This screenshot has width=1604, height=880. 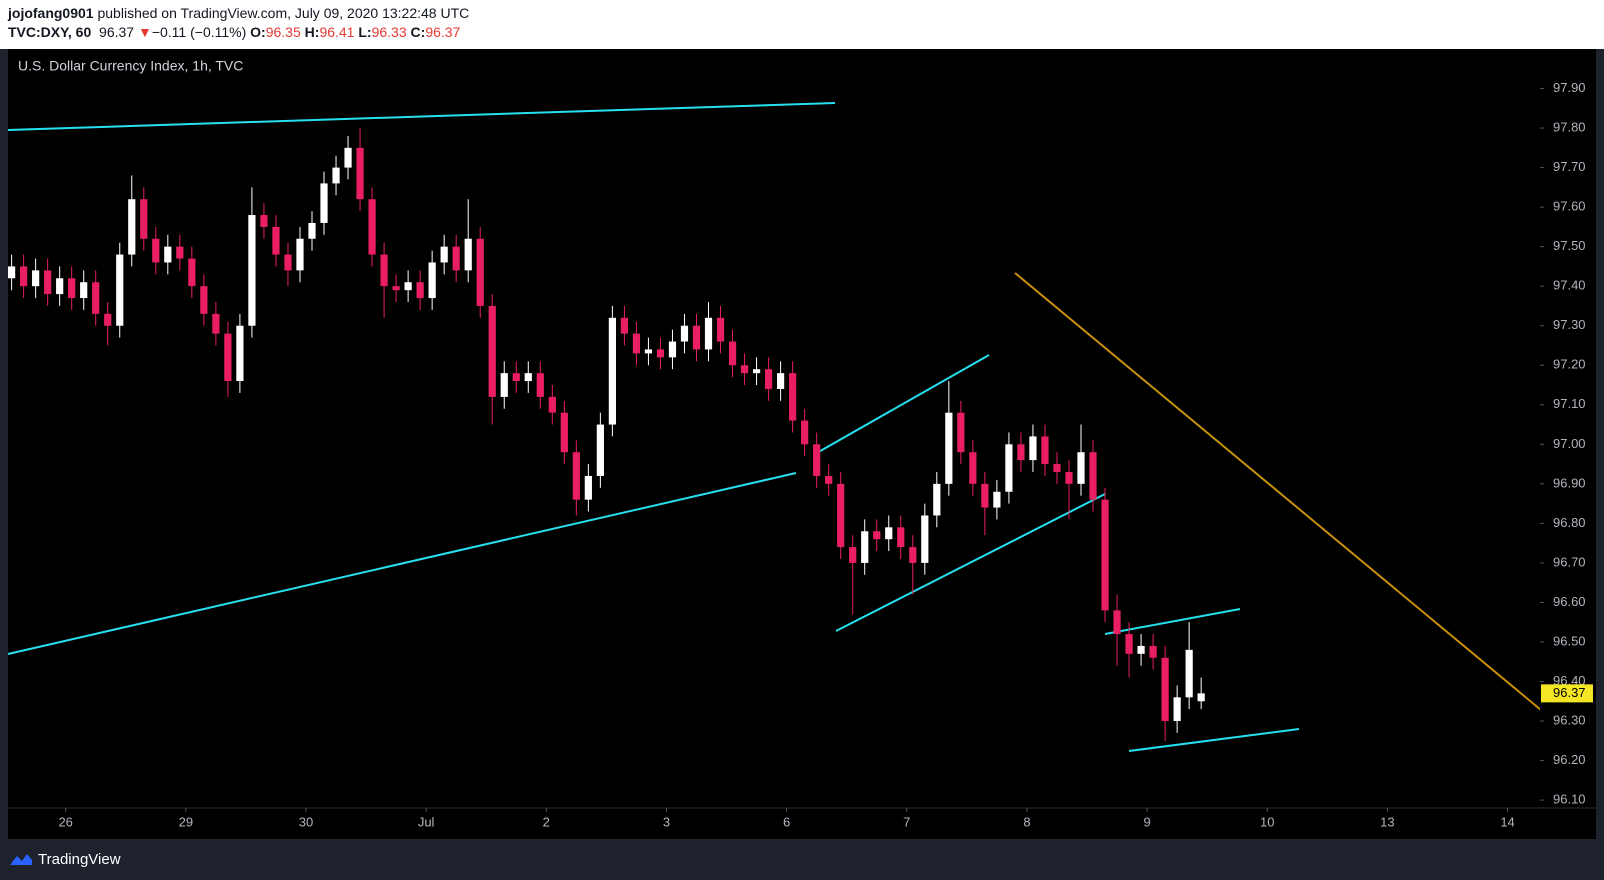 What do you see at coordinates (365, 32) in the screenshot?
I see `l-label: L:` at bounding box center [365, 32].